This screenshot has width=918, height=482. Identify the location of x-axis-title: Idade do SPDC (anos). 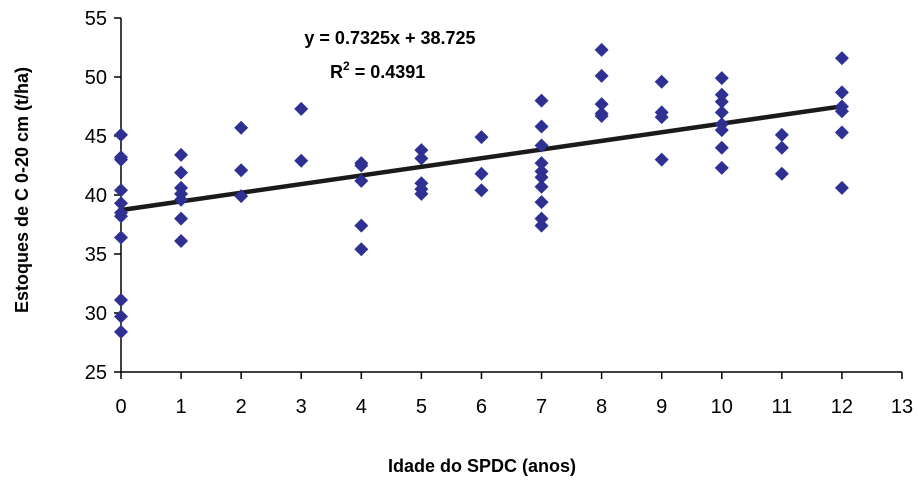
(482, 466).